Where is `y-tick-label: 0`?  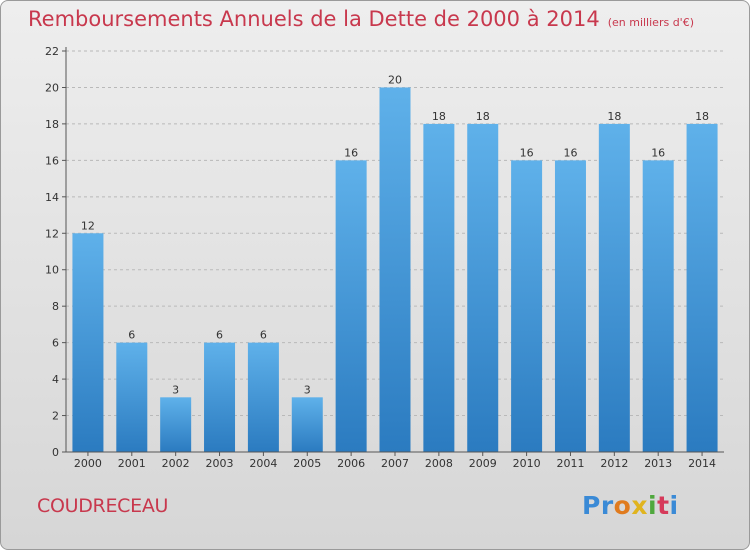 y-tick-label: 0 is located at coordinates (55, 452).